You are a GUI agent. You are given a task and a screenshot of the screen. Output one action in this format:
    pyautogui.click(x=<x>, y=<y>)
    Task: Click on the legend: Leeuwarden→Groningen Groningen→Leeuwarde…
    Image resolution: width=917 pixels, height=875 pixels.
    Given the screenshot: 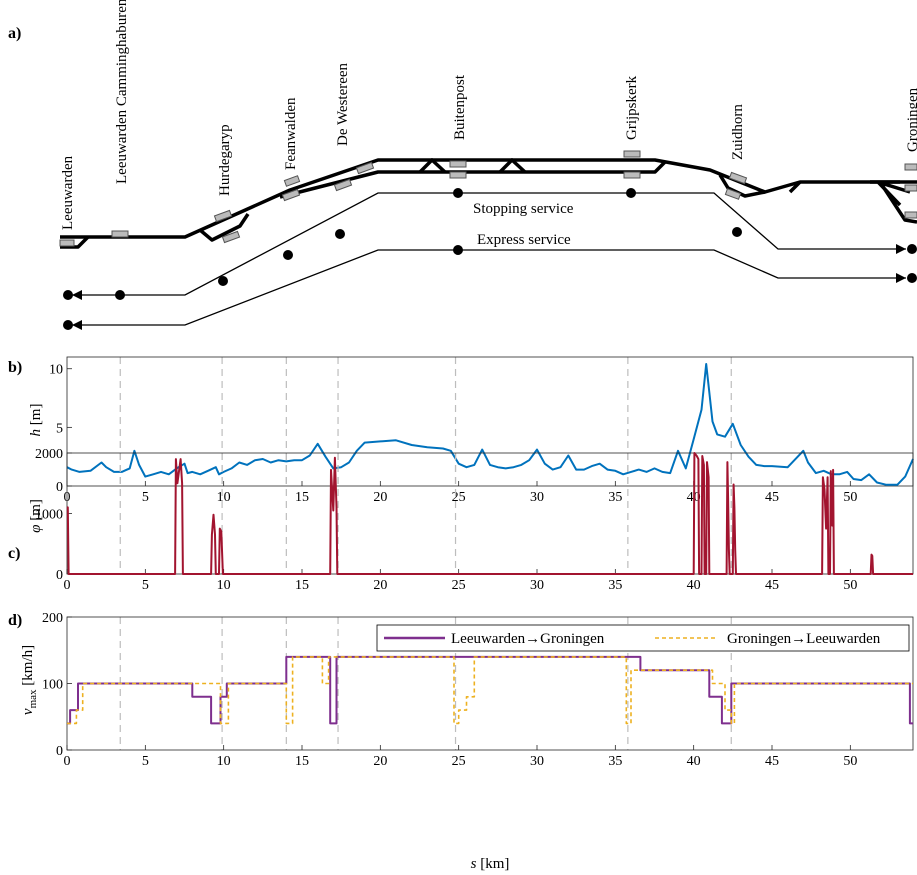 What is the action you would take?
    pyautogui.click(x=643, y=638)
    